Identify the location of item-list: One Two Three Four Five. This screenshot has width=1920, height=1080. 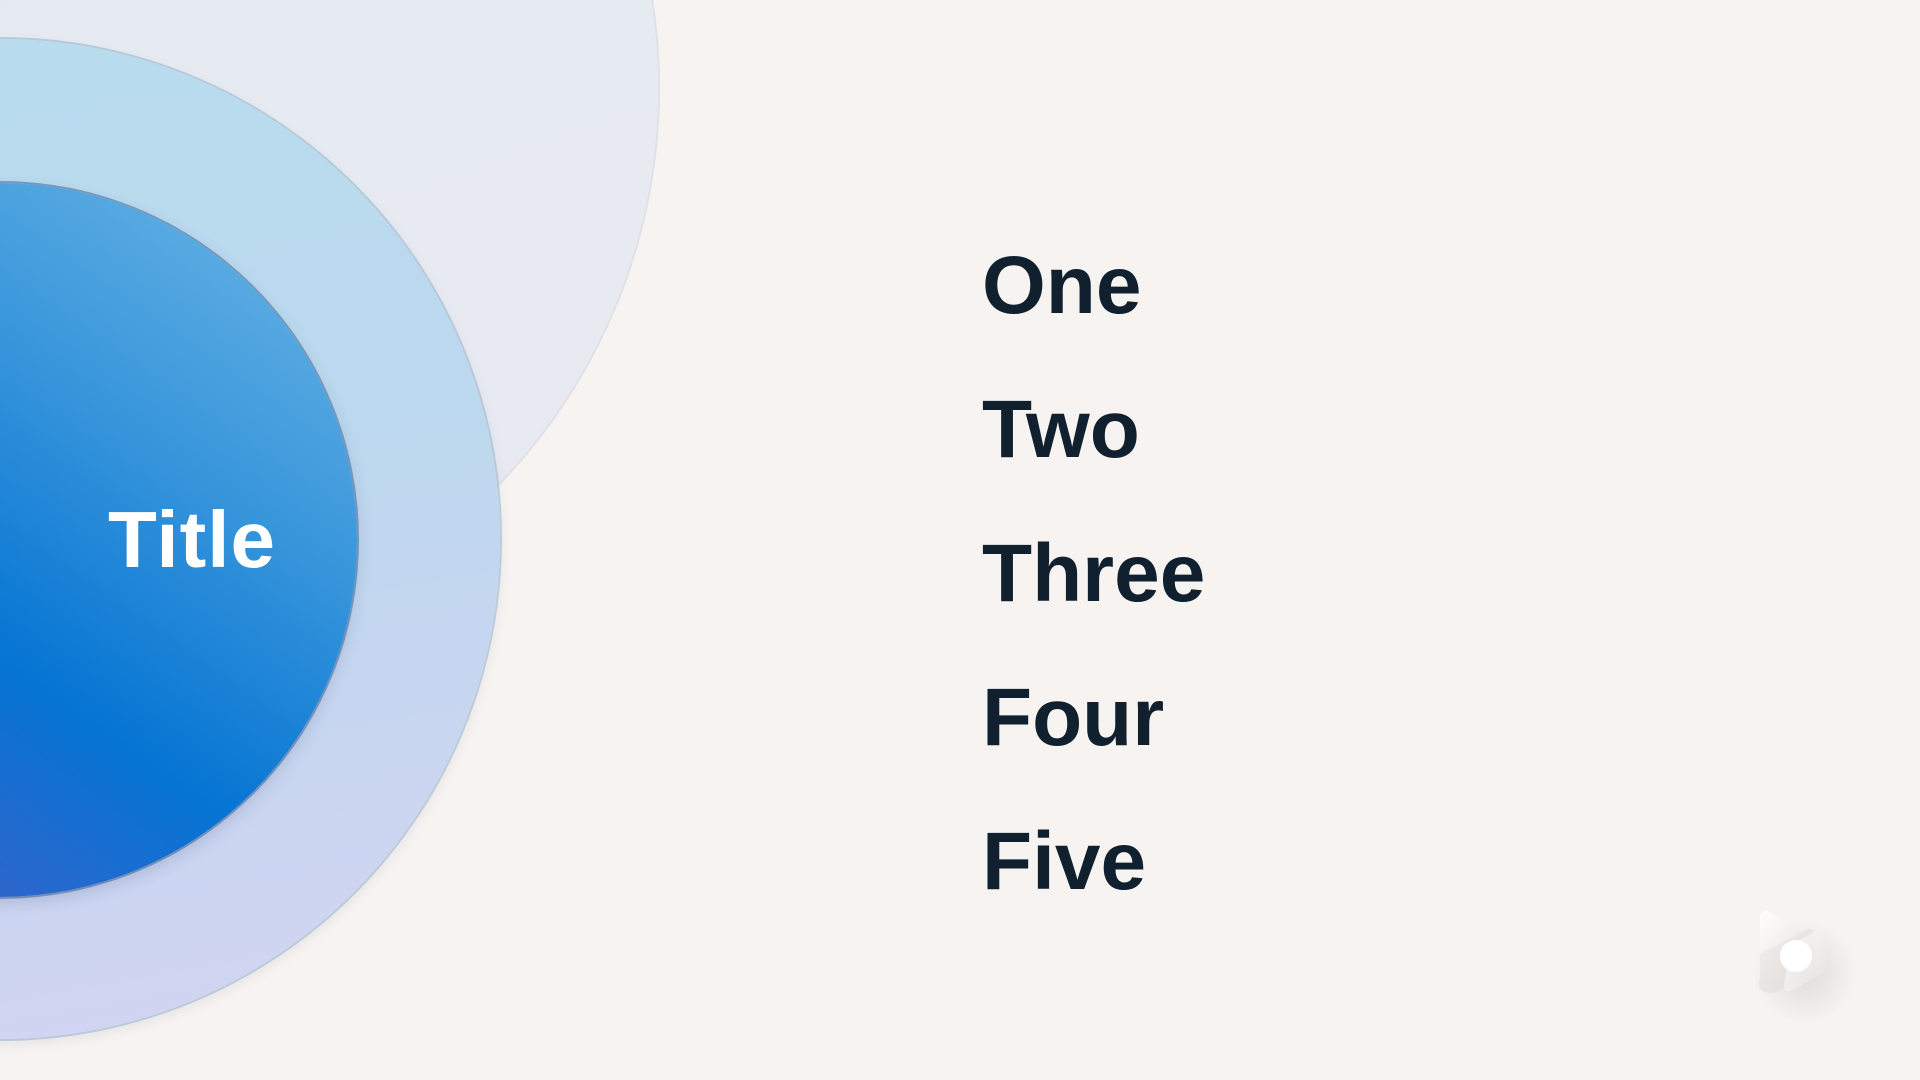
(1093, 600).